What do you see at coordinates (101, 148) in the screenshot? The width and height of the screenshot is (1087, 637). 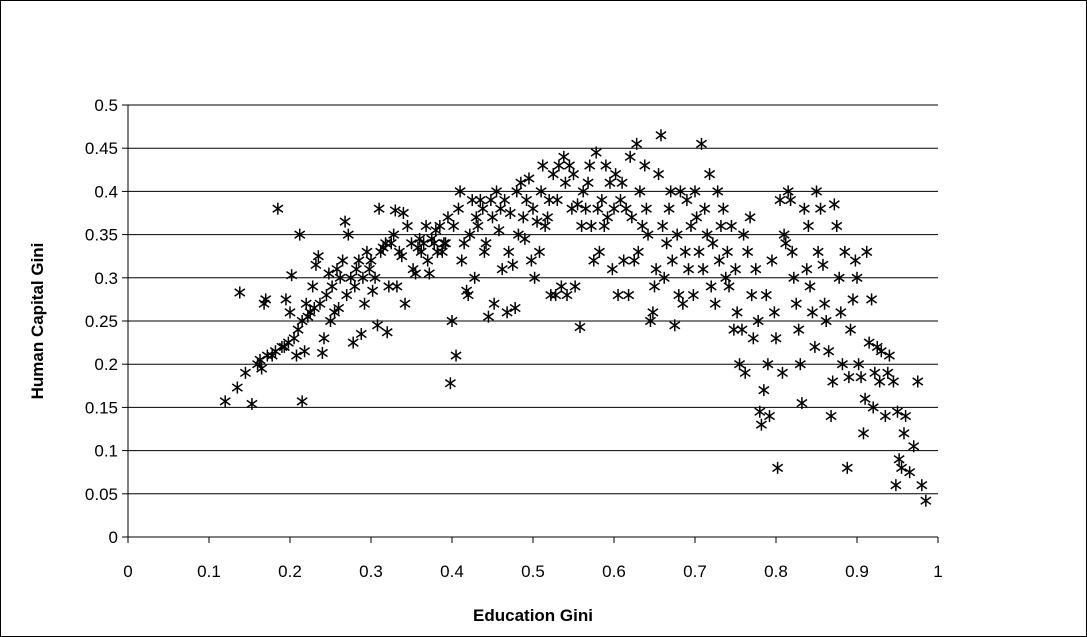 I see `y-tick-label: 0.45` at bounding box center [101, 148].